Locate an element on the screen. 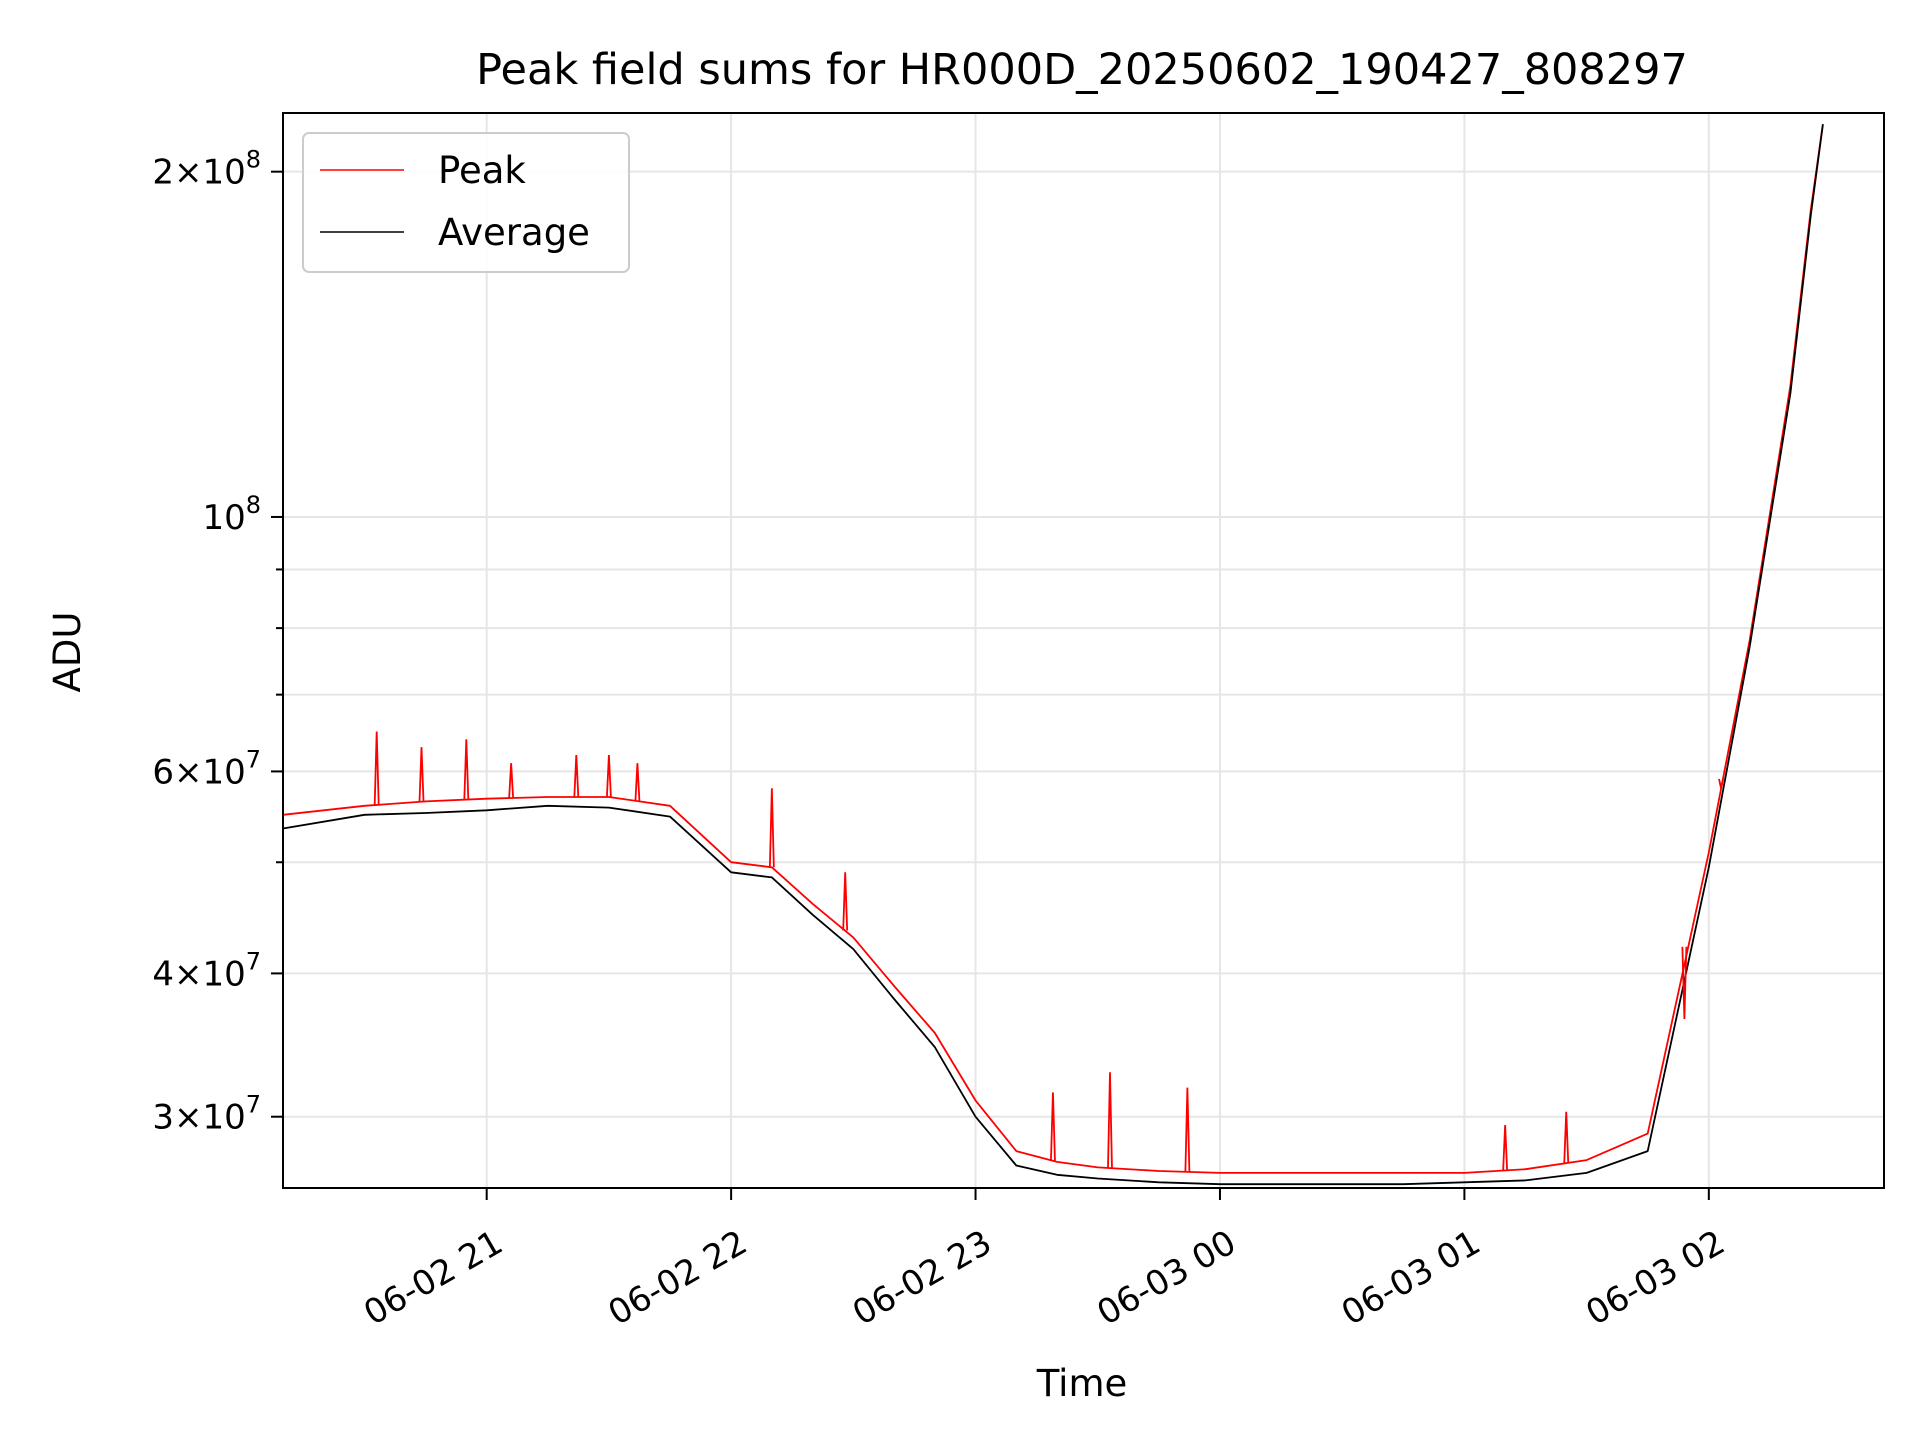  y-tick-label: 108 is located at coordinates (231, 514).